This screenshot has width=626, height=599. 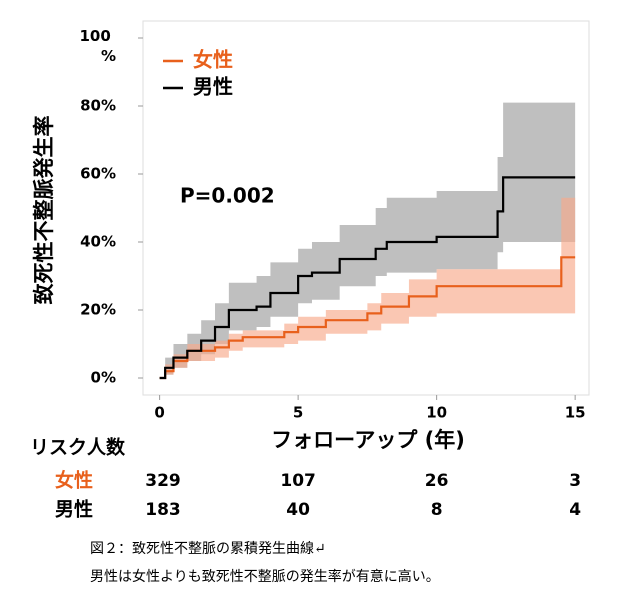 I want to click on risk-count: 329, so click(x=163, y=481).